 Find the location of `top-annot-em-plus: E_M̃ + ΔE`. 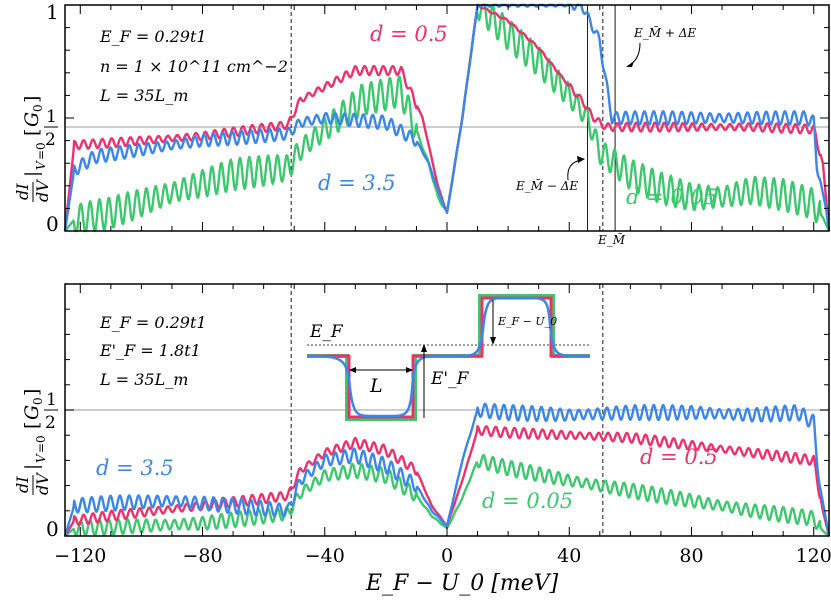

top-annot-em-plus: E_M̃ + ΔE is located at coordinates (664, 32).